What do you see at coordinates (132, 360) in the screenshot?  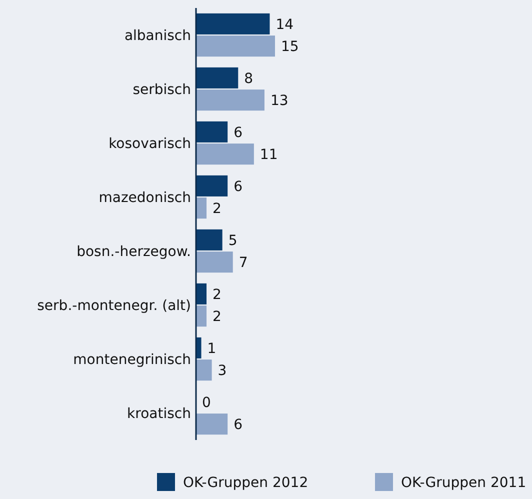 I see `y-tick-label: montenegrinisch` at bounding box center [132, 360].